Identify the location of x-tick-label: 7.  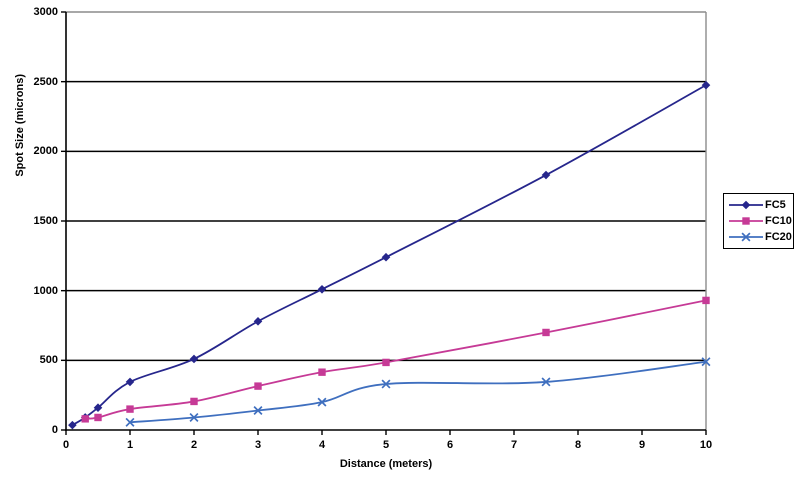
(514, 445).